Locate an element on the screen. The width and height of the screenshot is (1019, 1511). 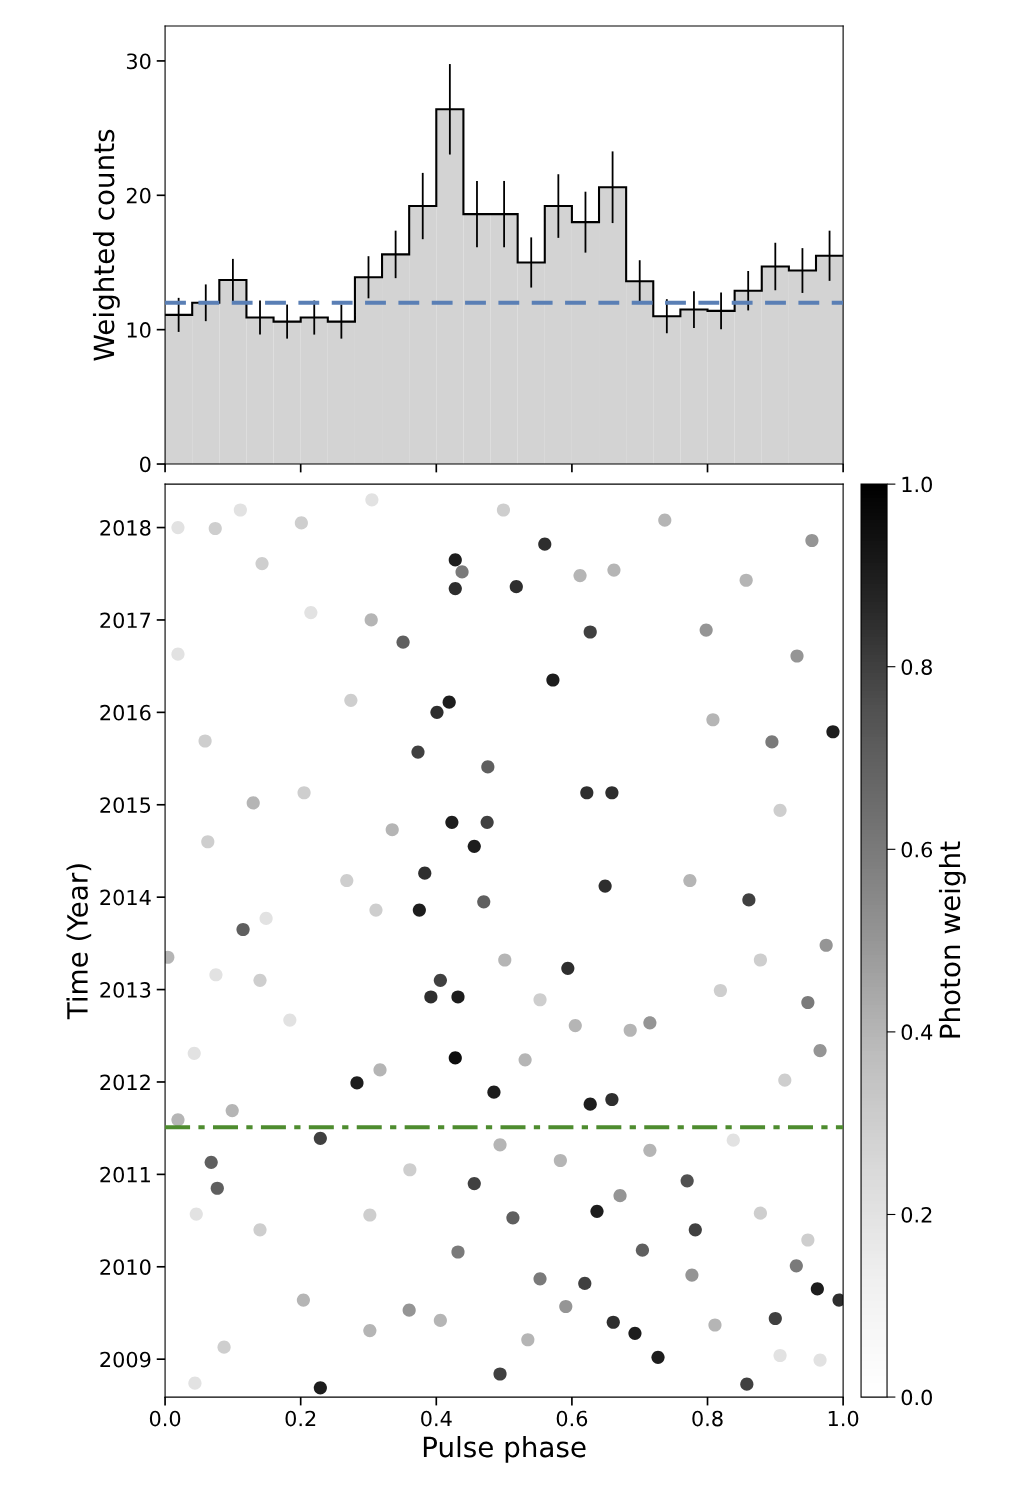
y-tick-label: 2016 is located at coordinates (125, 712).